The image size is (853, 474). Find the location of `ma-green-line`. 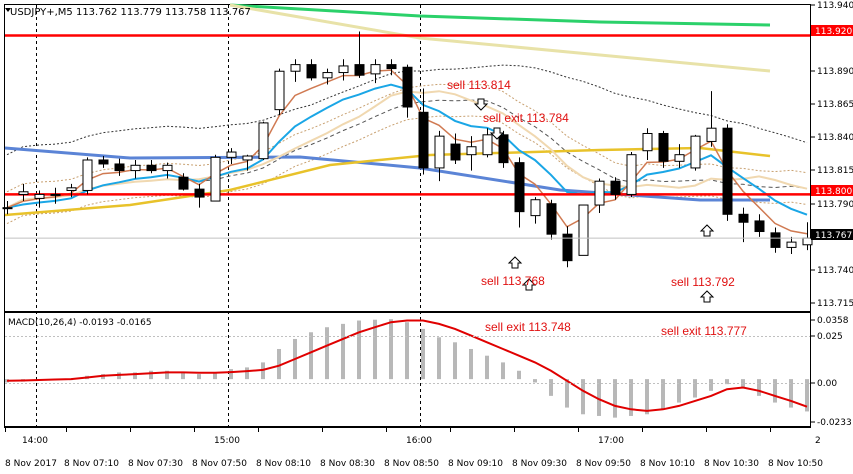

ma-green-line is located at coordinates (500, 15).